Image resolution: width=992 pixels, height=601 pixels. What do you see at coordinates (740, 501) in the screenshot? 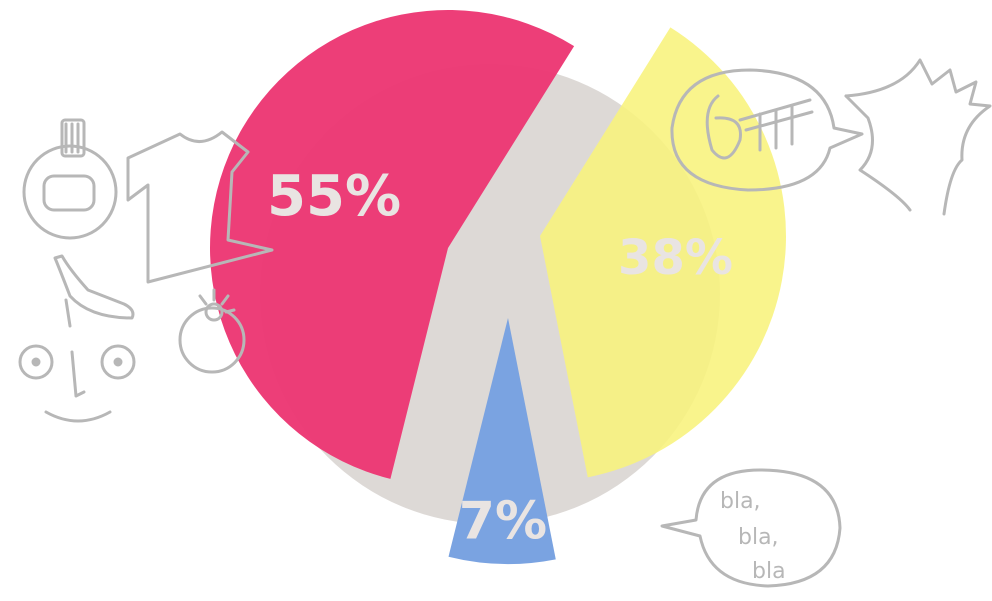
I see `speech-bubble-line-1: bla,` at bounding box center [740, 501].